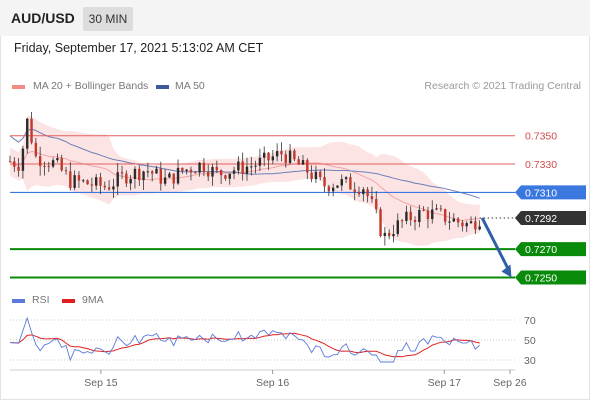 The width and height of the screenshot is (590, 400). What do you see at coordinates (190, 86) in the screenshot?
I see `legend-label-ma50: MA 50` at bounding box center [190, 86].